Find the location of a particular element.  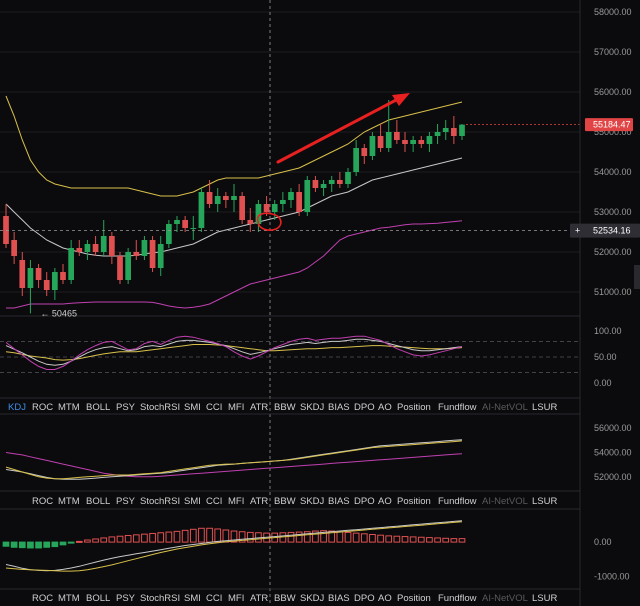

indicator-tab: SMI is located at coordinates (192, 501).